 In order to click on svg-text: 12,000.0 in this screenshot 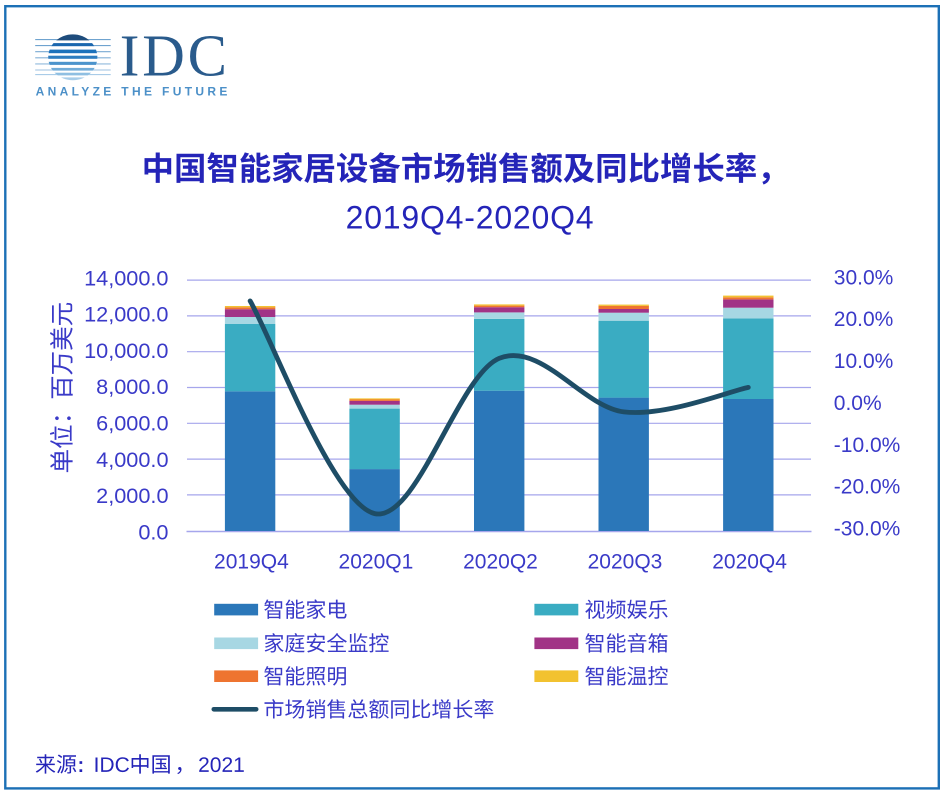, I will do `click(126, 314)`.